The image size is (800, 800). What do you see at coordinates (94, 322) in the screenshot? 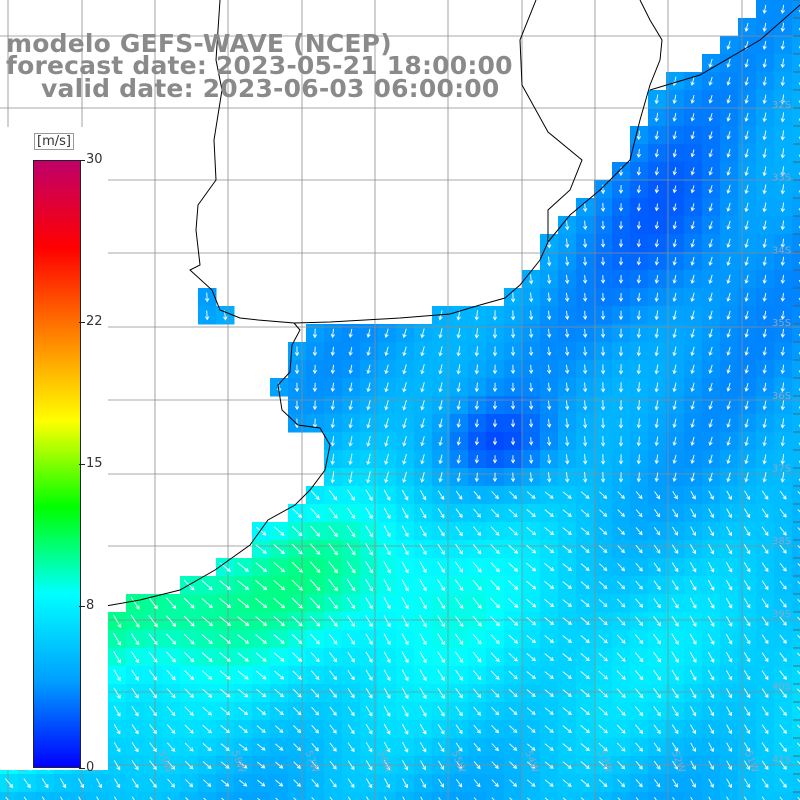
I see `colorbar-tick-label: 22` at bounding box center [94, 322].